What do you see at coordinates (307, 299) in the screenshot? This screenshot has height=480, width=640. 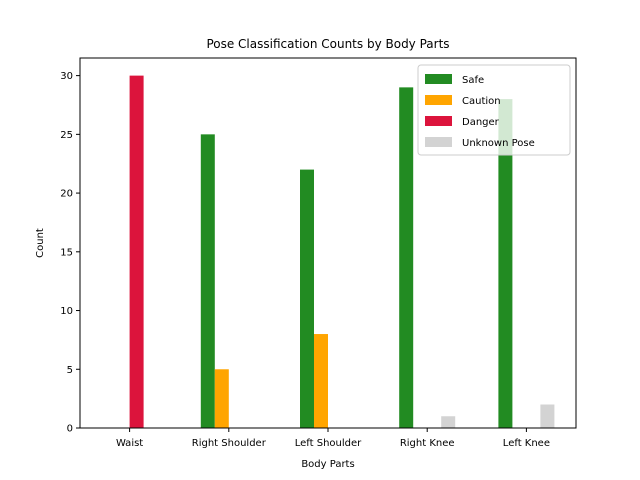 I see `bar-safe-left-shoulder` at bounding box center [307, 299].